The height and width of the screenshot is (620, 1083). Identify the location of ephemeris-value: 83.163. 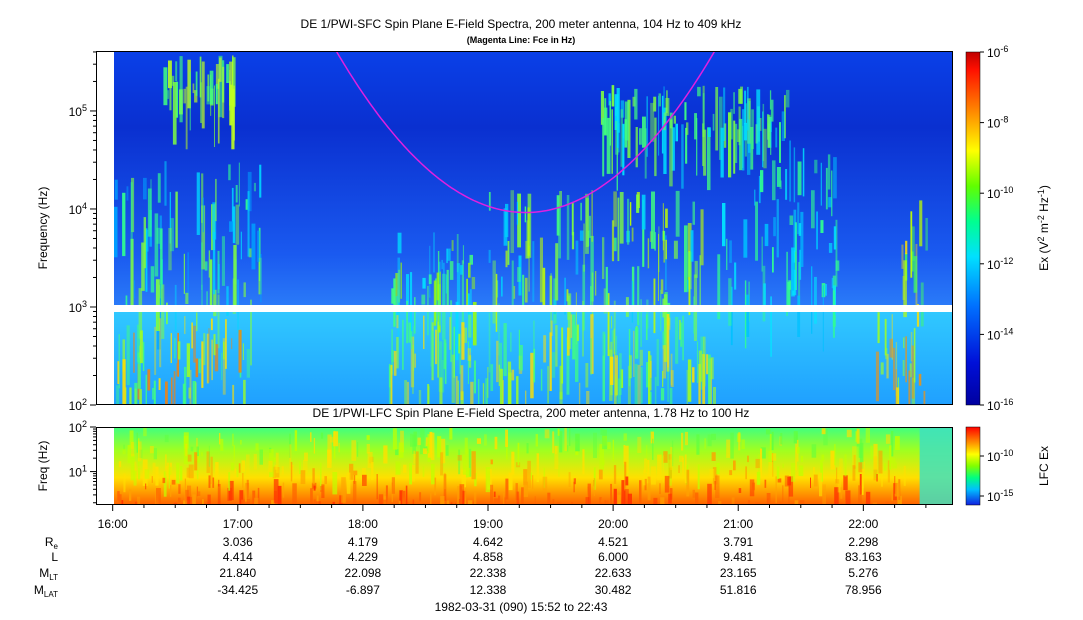
(863, 557).